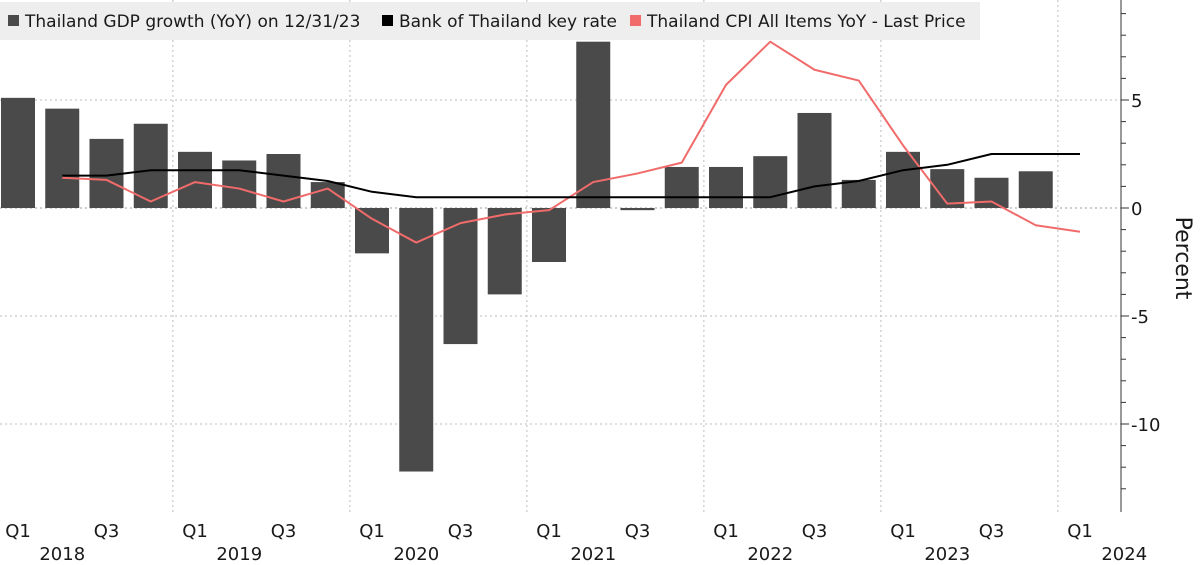 The image size is (1200, 565). Describe the element at coordinates (571, 176) in the screenshot. I see `key-rate-line` at that location.